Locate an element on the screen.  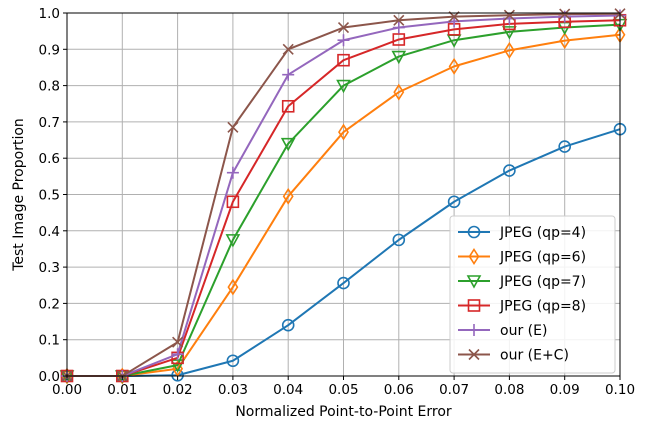
legend-marker-our-e is located at coordinates (474, 330).